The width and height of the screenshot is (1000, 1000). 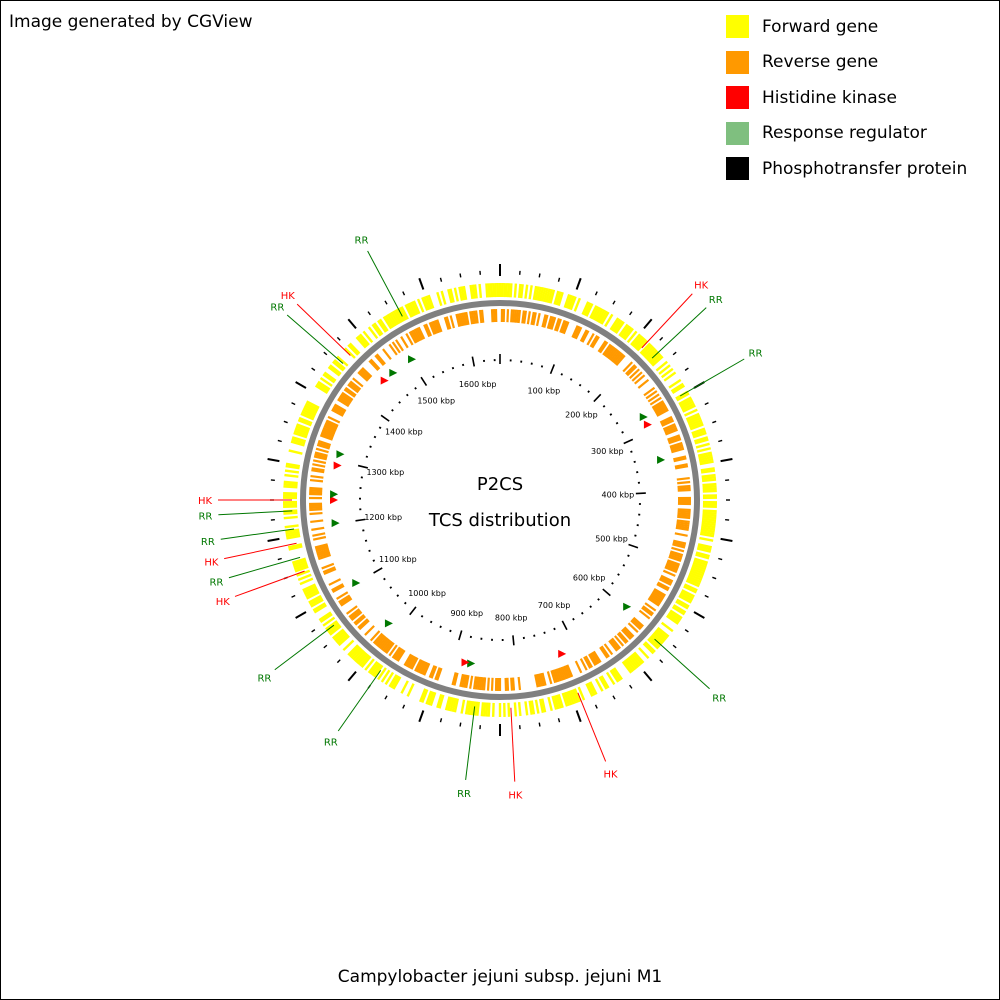 I want to click on kbp-label: 200 kbp, so click(x=581, y=415).